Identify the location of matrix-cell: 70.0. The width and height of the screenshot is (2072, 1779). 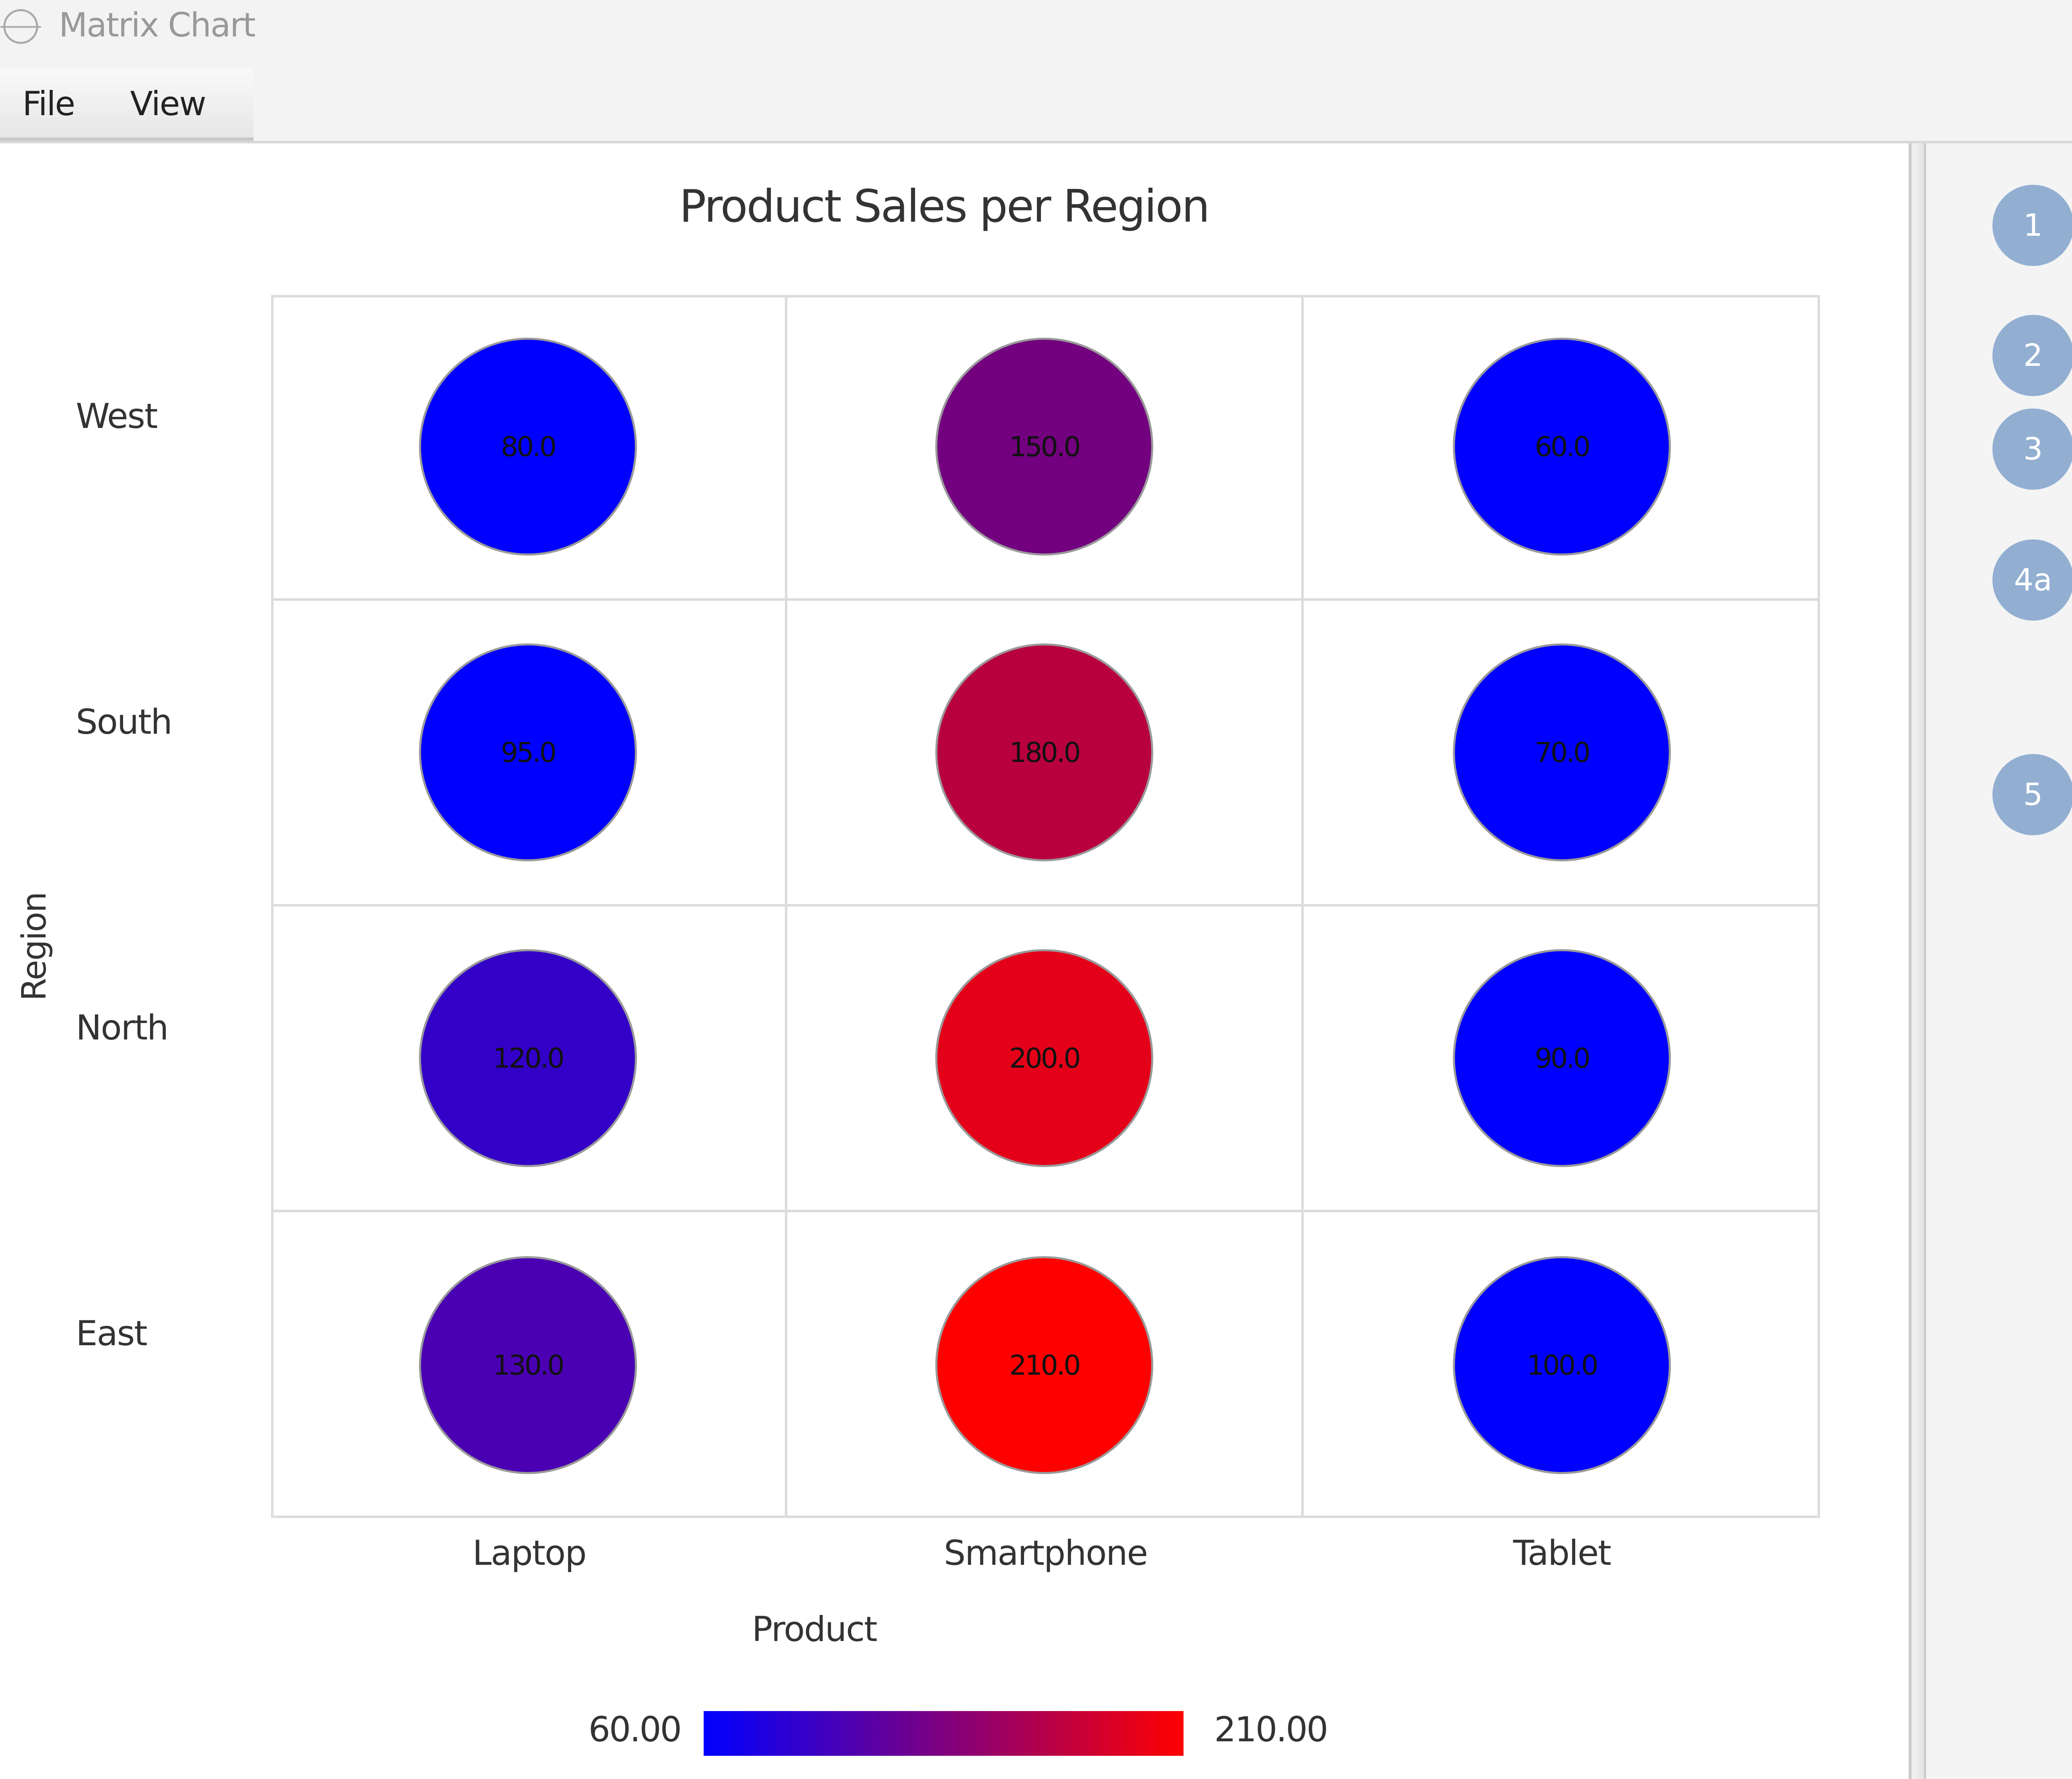
(1562, 753).